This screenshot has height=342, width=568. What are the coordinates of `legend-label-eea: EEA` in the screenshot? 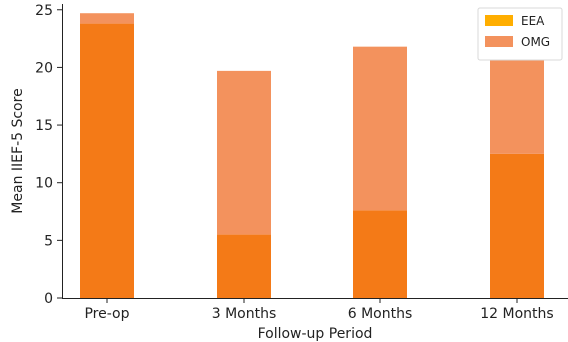 It's located at (533, 21).